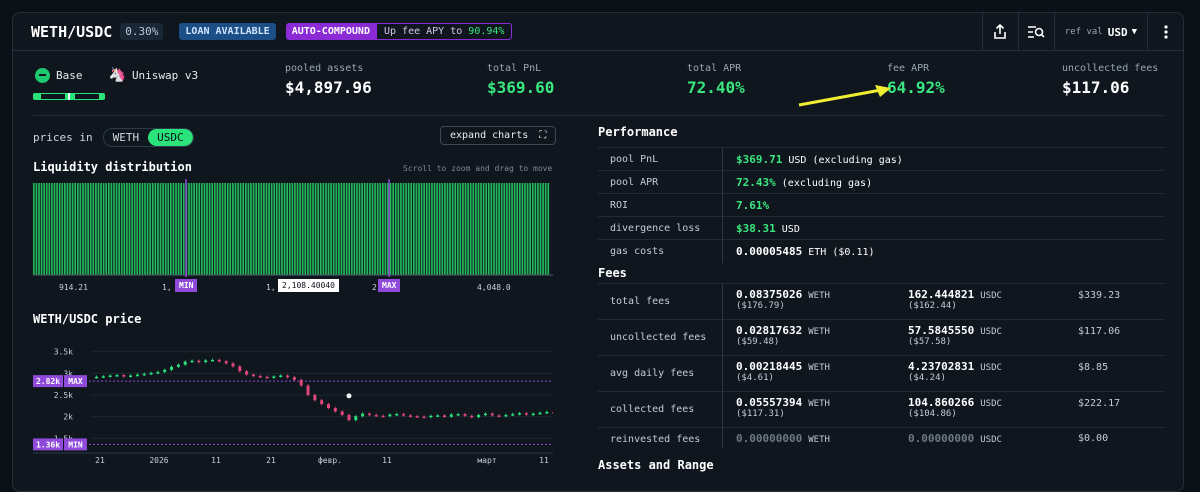 Image resolution: width=1200 pixels, height=492 pixels. Describe the element at coordinates (790, 229) in the screenshot. I see `performance-unit: USD` at that location.